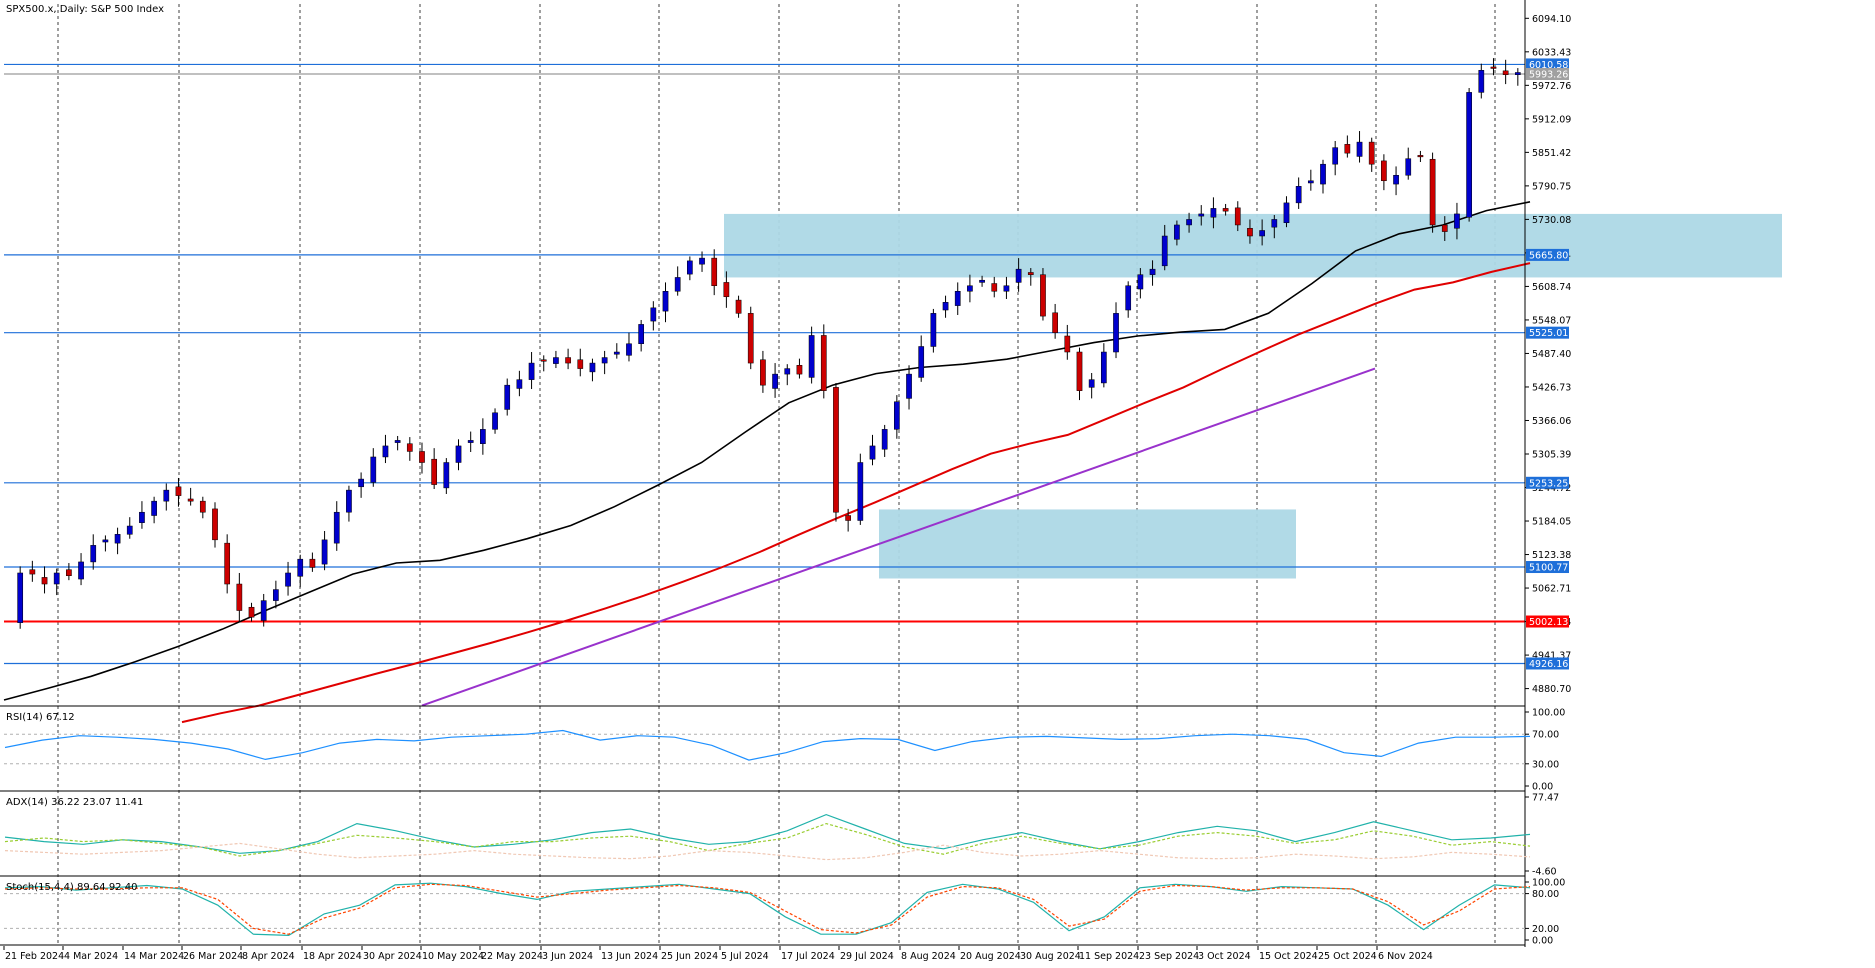 Image resolution: width=1875 pixels, height=968 pixels. I want to click on x-tick-label: 4 Mar 2024, so click(91, 956).